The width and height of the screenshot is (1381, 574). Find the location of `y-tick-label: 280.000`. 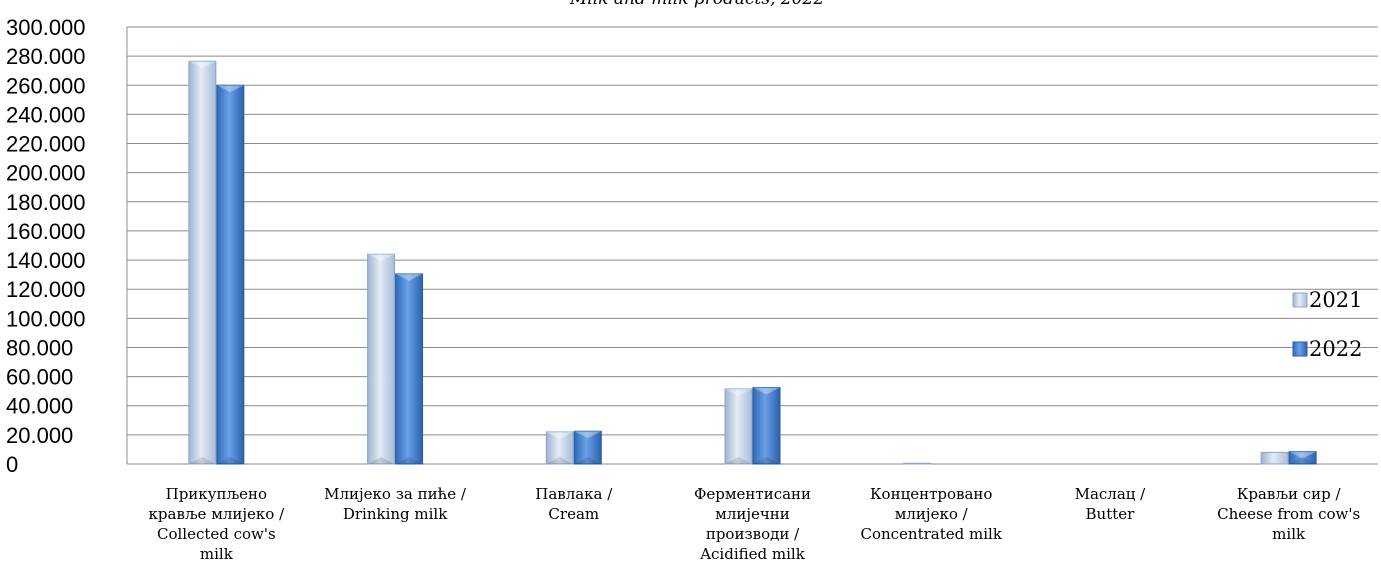

y-tick-label: 280.000 is located at coordinates (46, 56).